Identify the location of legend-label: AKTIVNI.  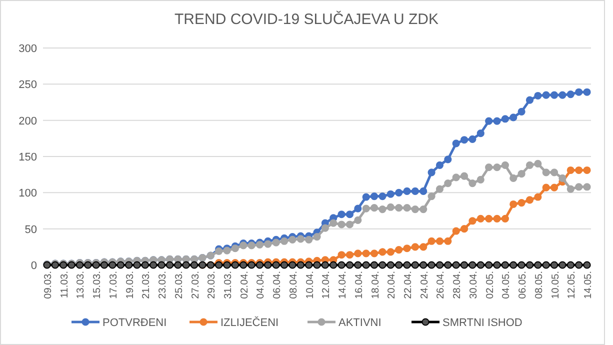
(360, 323).